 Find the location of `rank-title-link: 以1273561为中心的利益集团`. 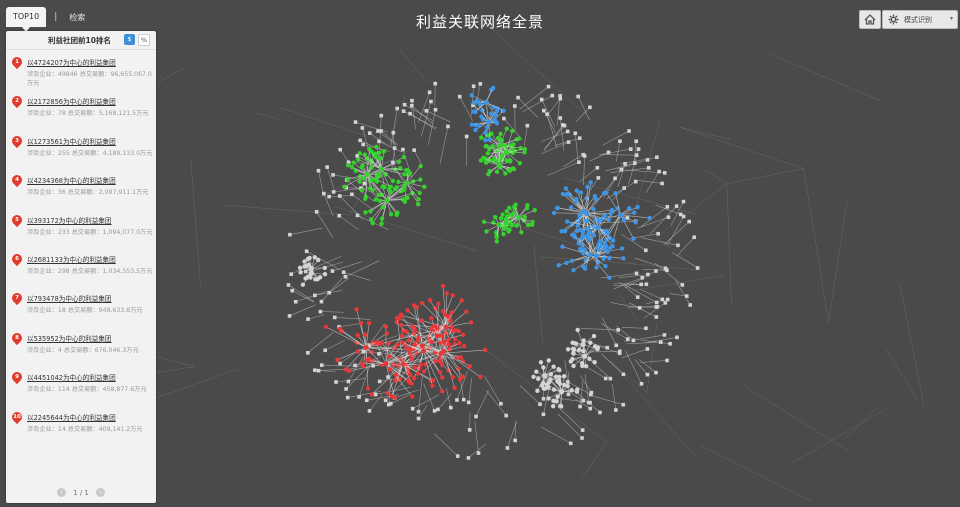

rank-title-link: 以1273561为中心的利益集团 is located at coordinates (71, 141).